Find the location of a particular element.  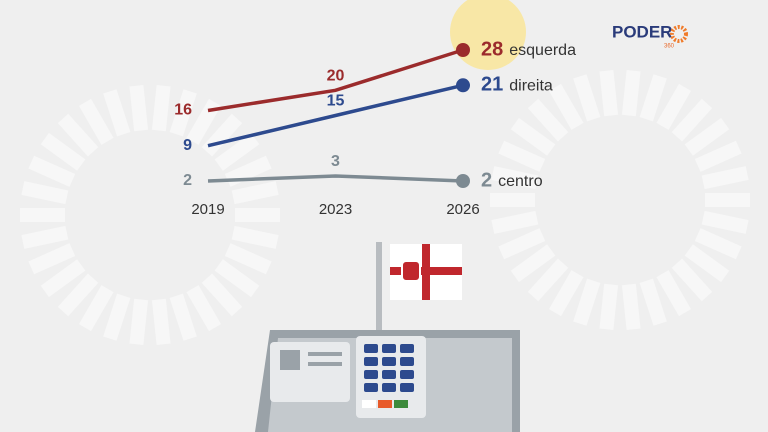

key-orange is located at coordinates (385, 404).